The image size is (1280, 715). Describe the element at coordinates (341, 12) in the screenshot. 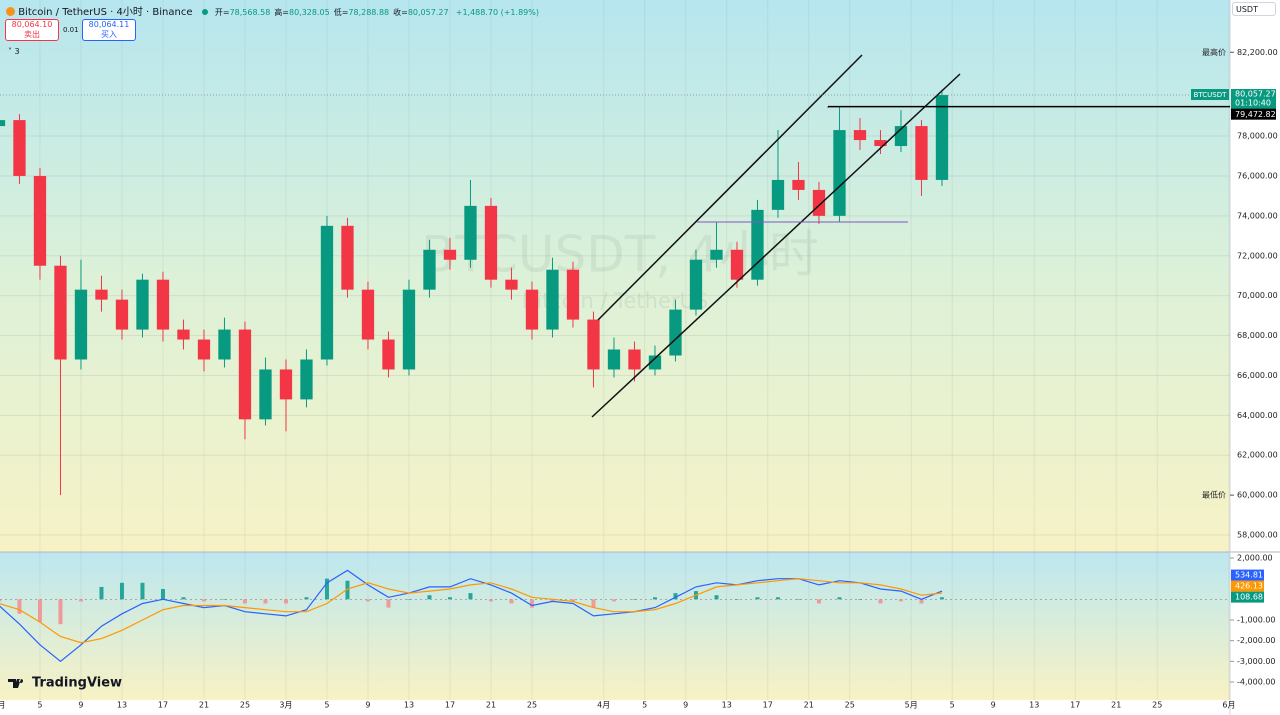

I see `ohlc-label: 低=` at that location.